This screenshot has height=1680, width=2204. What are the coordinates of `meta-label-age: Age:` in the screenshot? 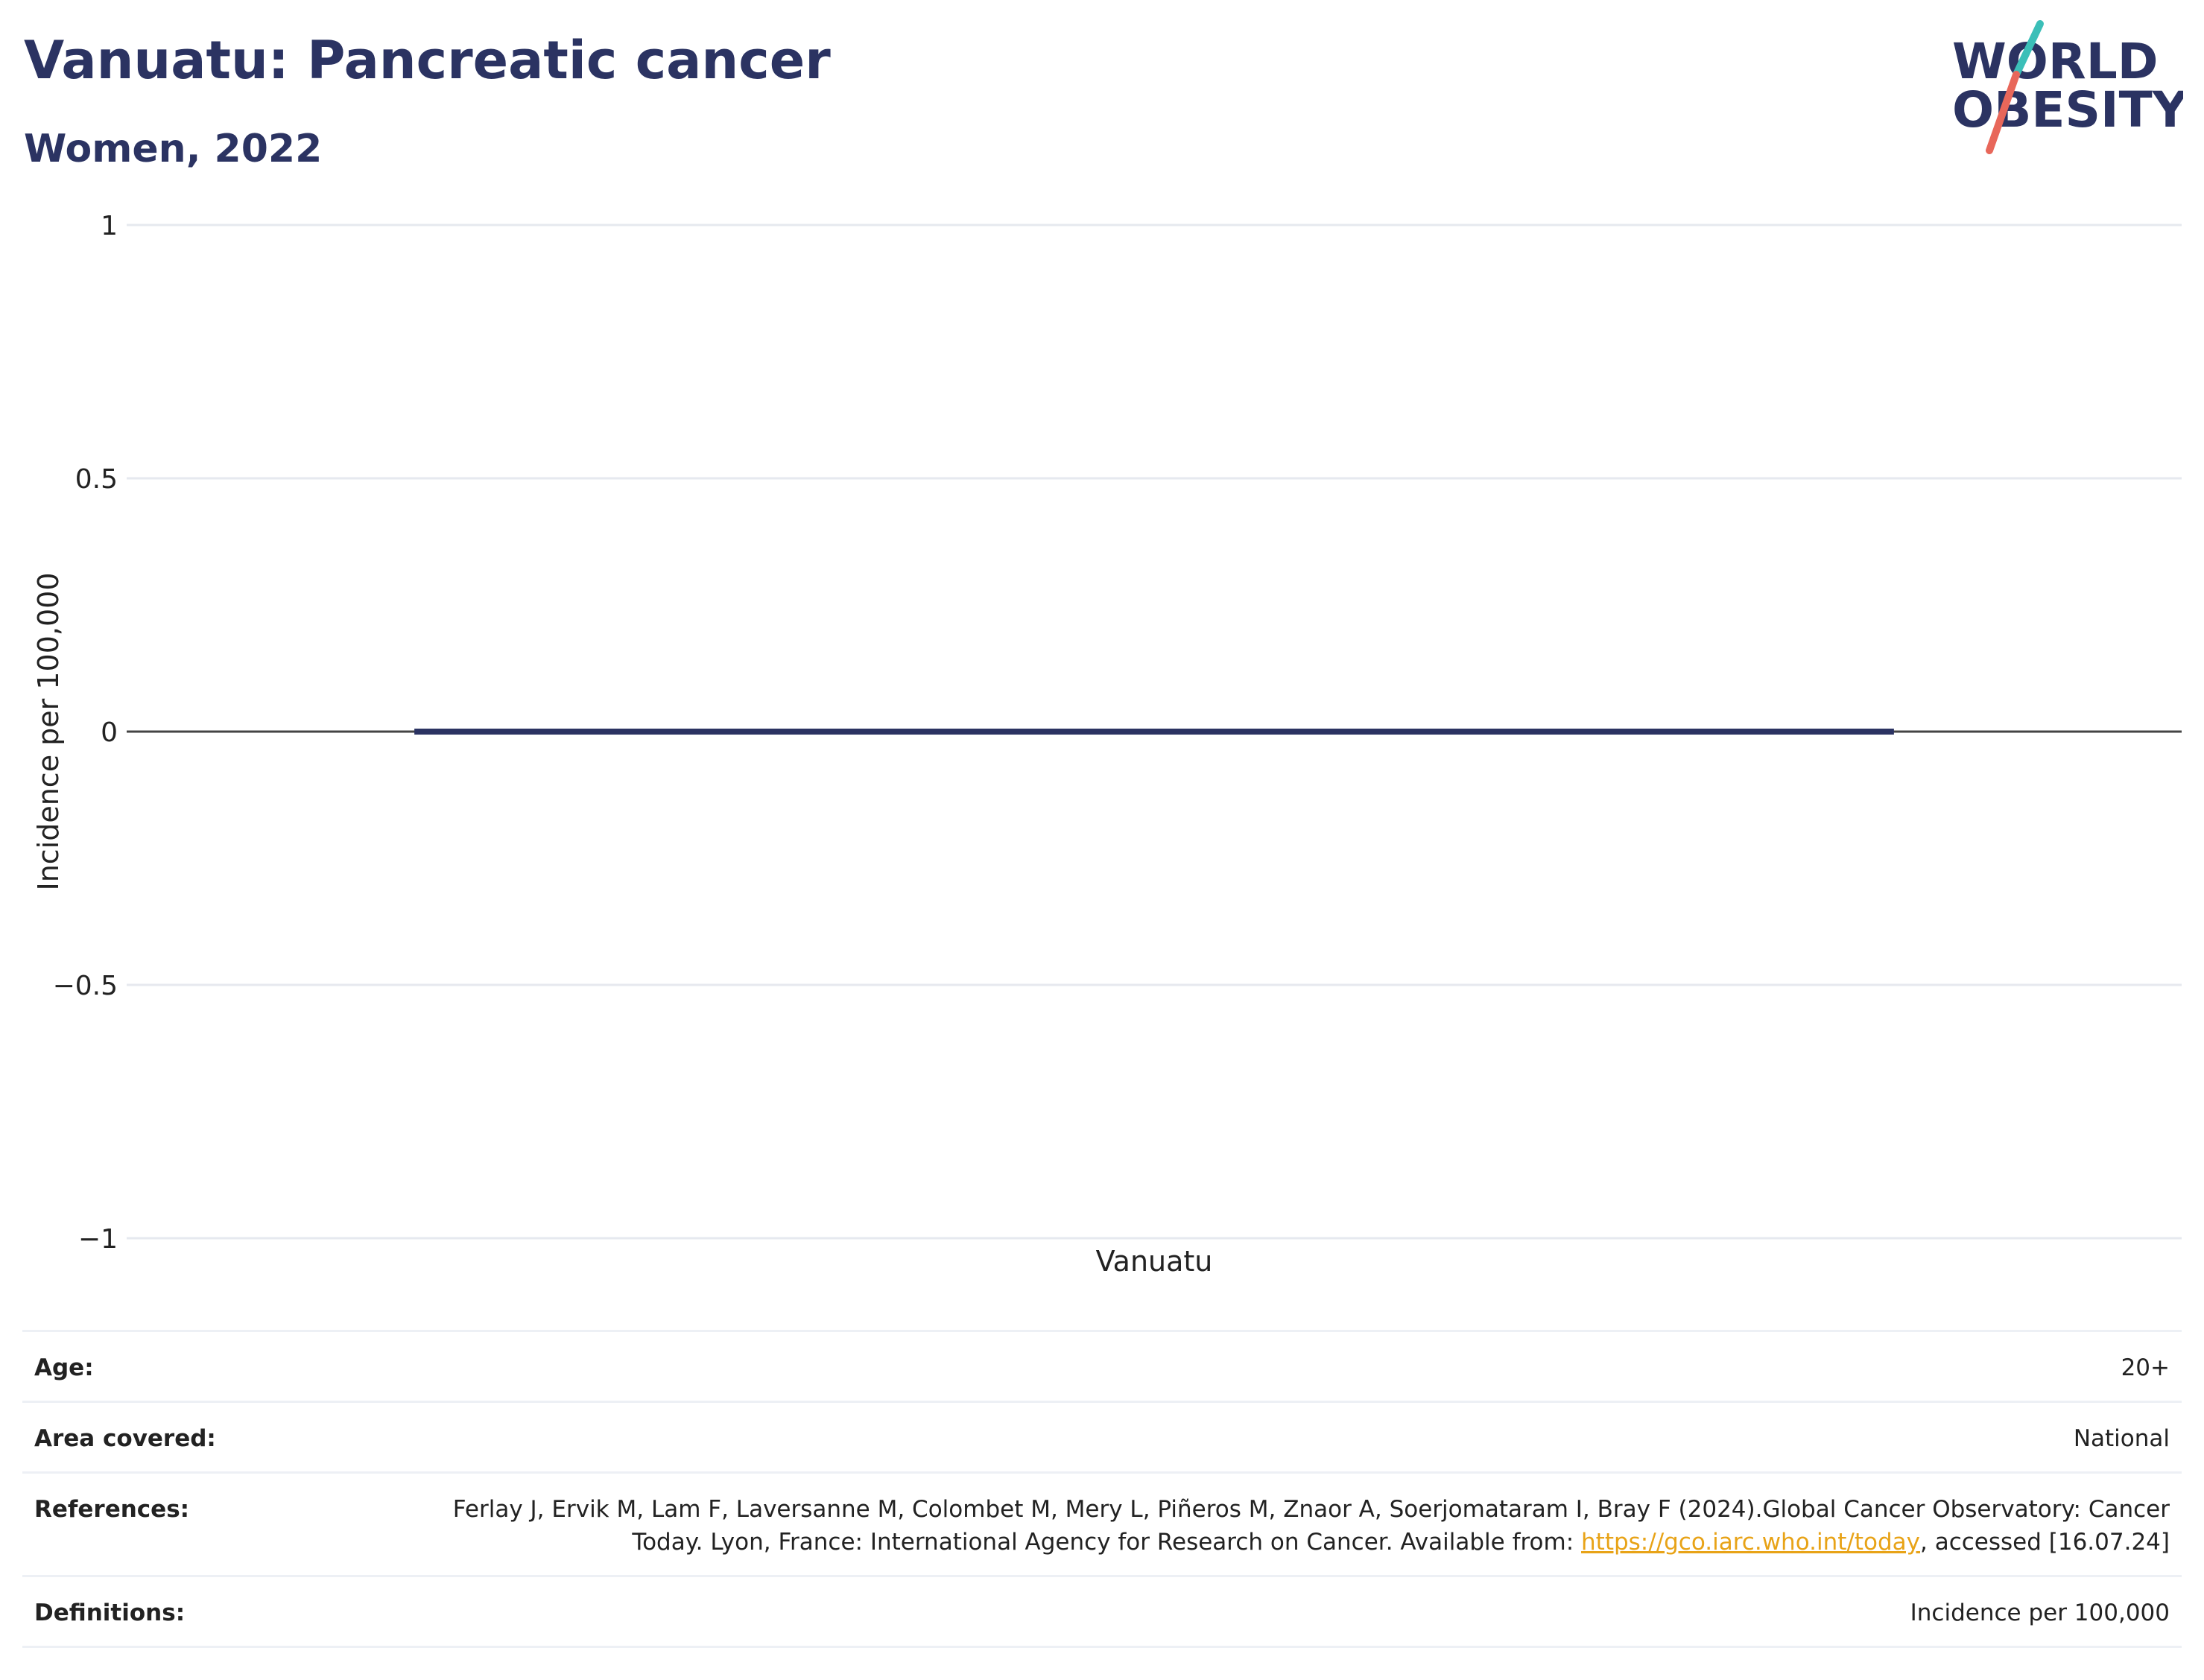 It's located at (64, 1367).